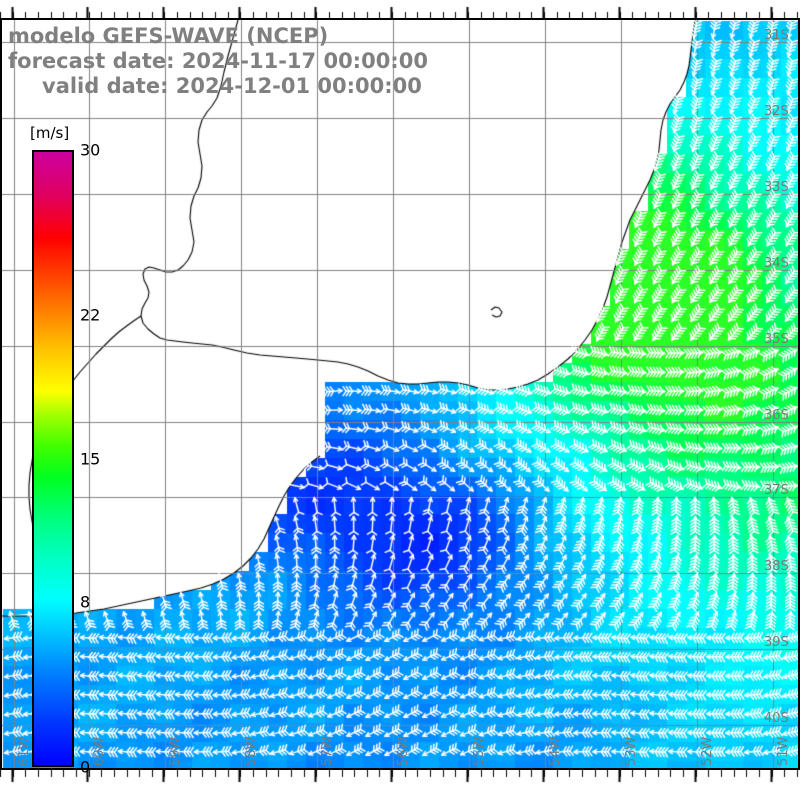  What do you see at coordinates (783, 751) in the screenshot?
I see `lon-tick-label: 51W` at bounding box center [783, 751].